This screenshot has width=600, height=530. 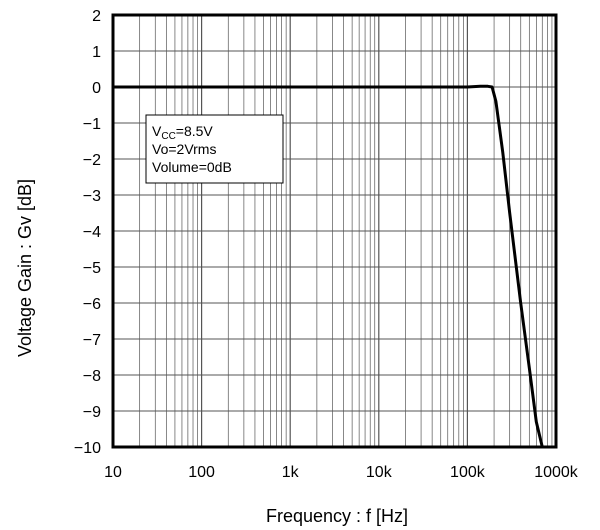 What do you see at coordinates (92, 376) in the screenshot?
I see `y-tick-label: −8` at bounding box center [92, 376].